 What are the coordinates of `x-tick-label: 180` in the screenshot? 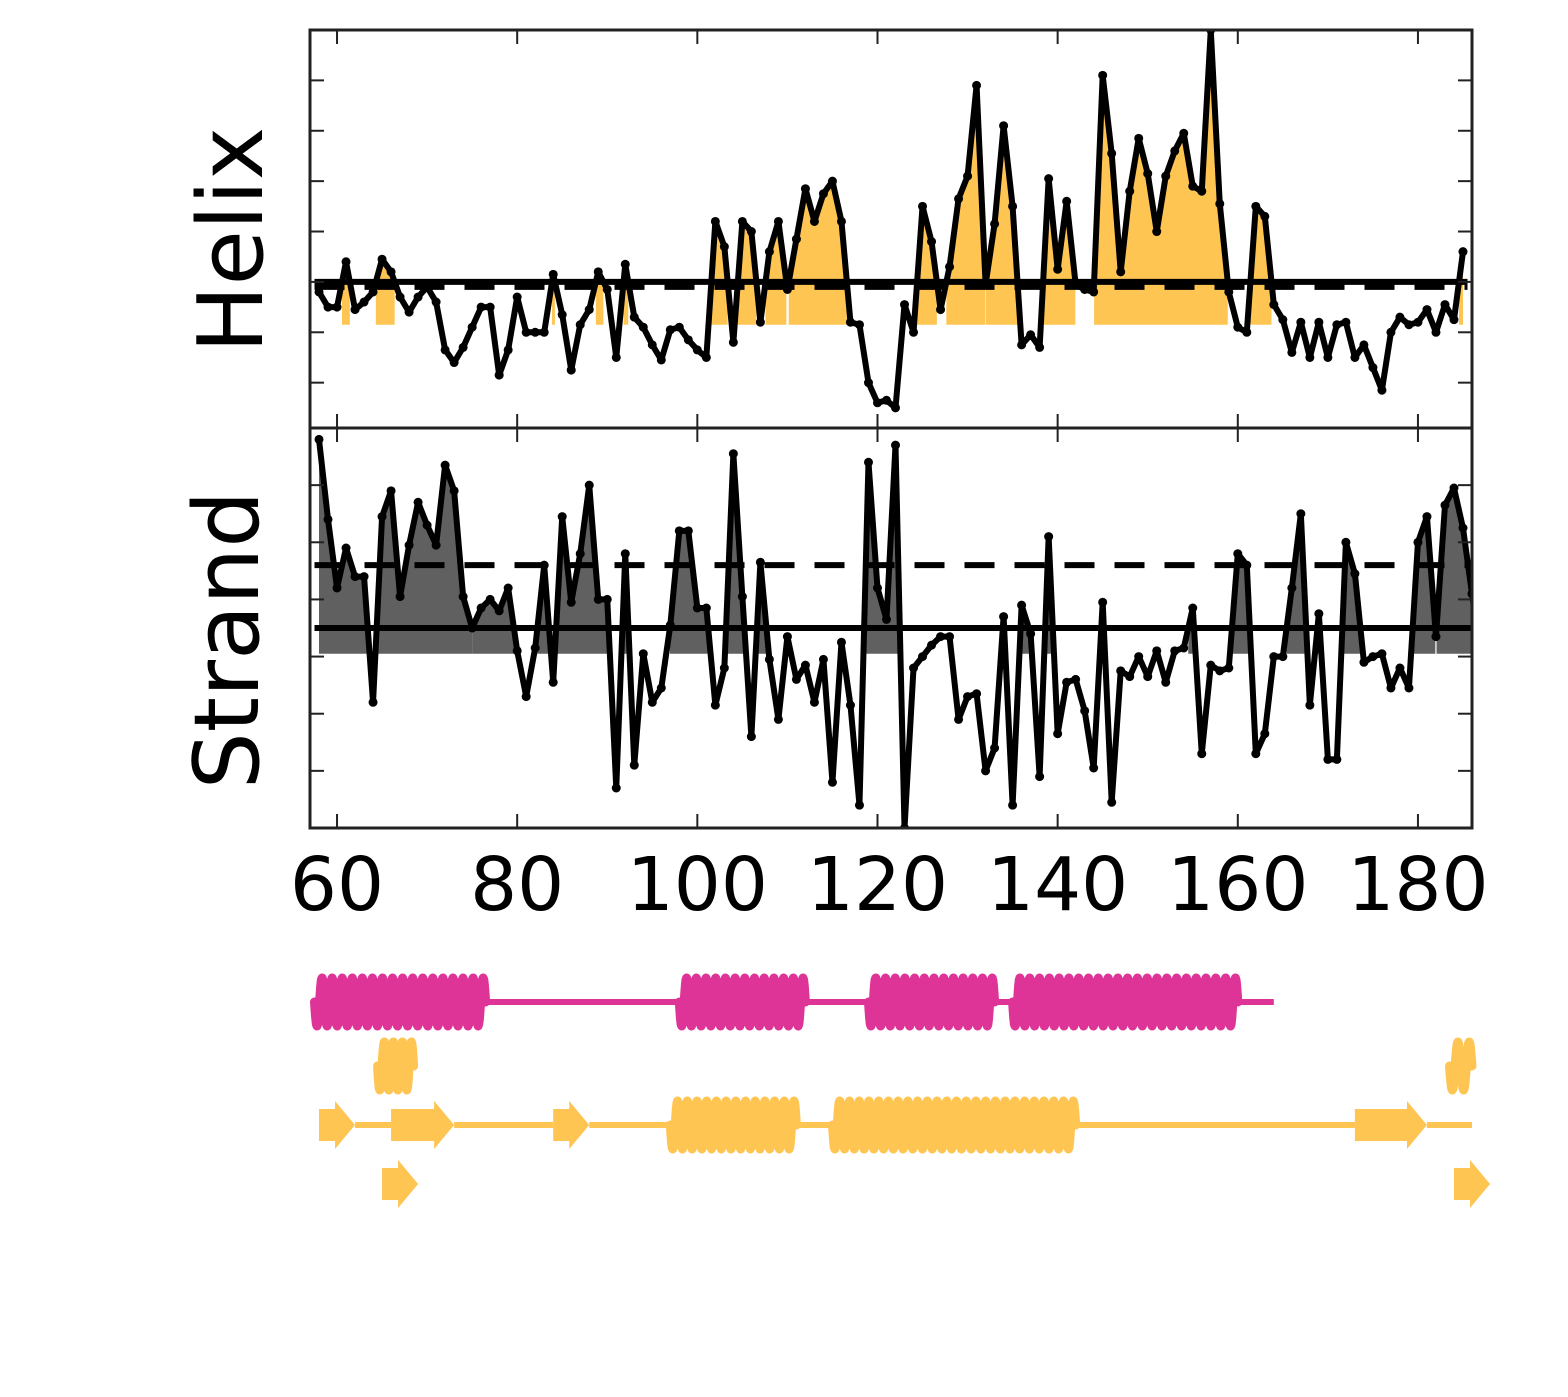 It's located at (1417, 885).